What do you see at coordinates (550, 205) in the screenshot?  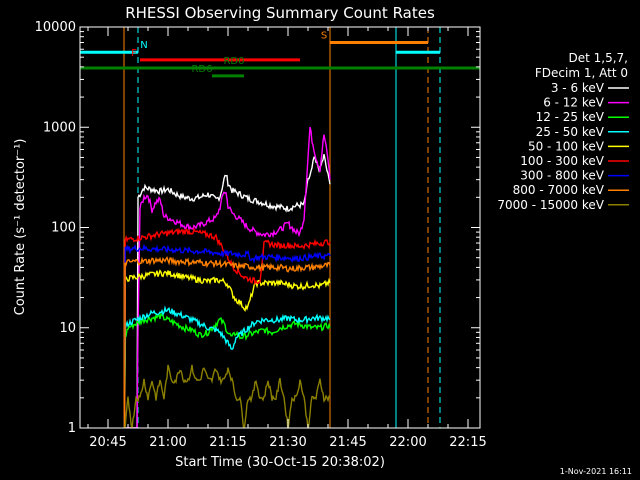 I see `legend-entry-label-8: 7000 - 15000 keV` at bounding box center [550, 205].